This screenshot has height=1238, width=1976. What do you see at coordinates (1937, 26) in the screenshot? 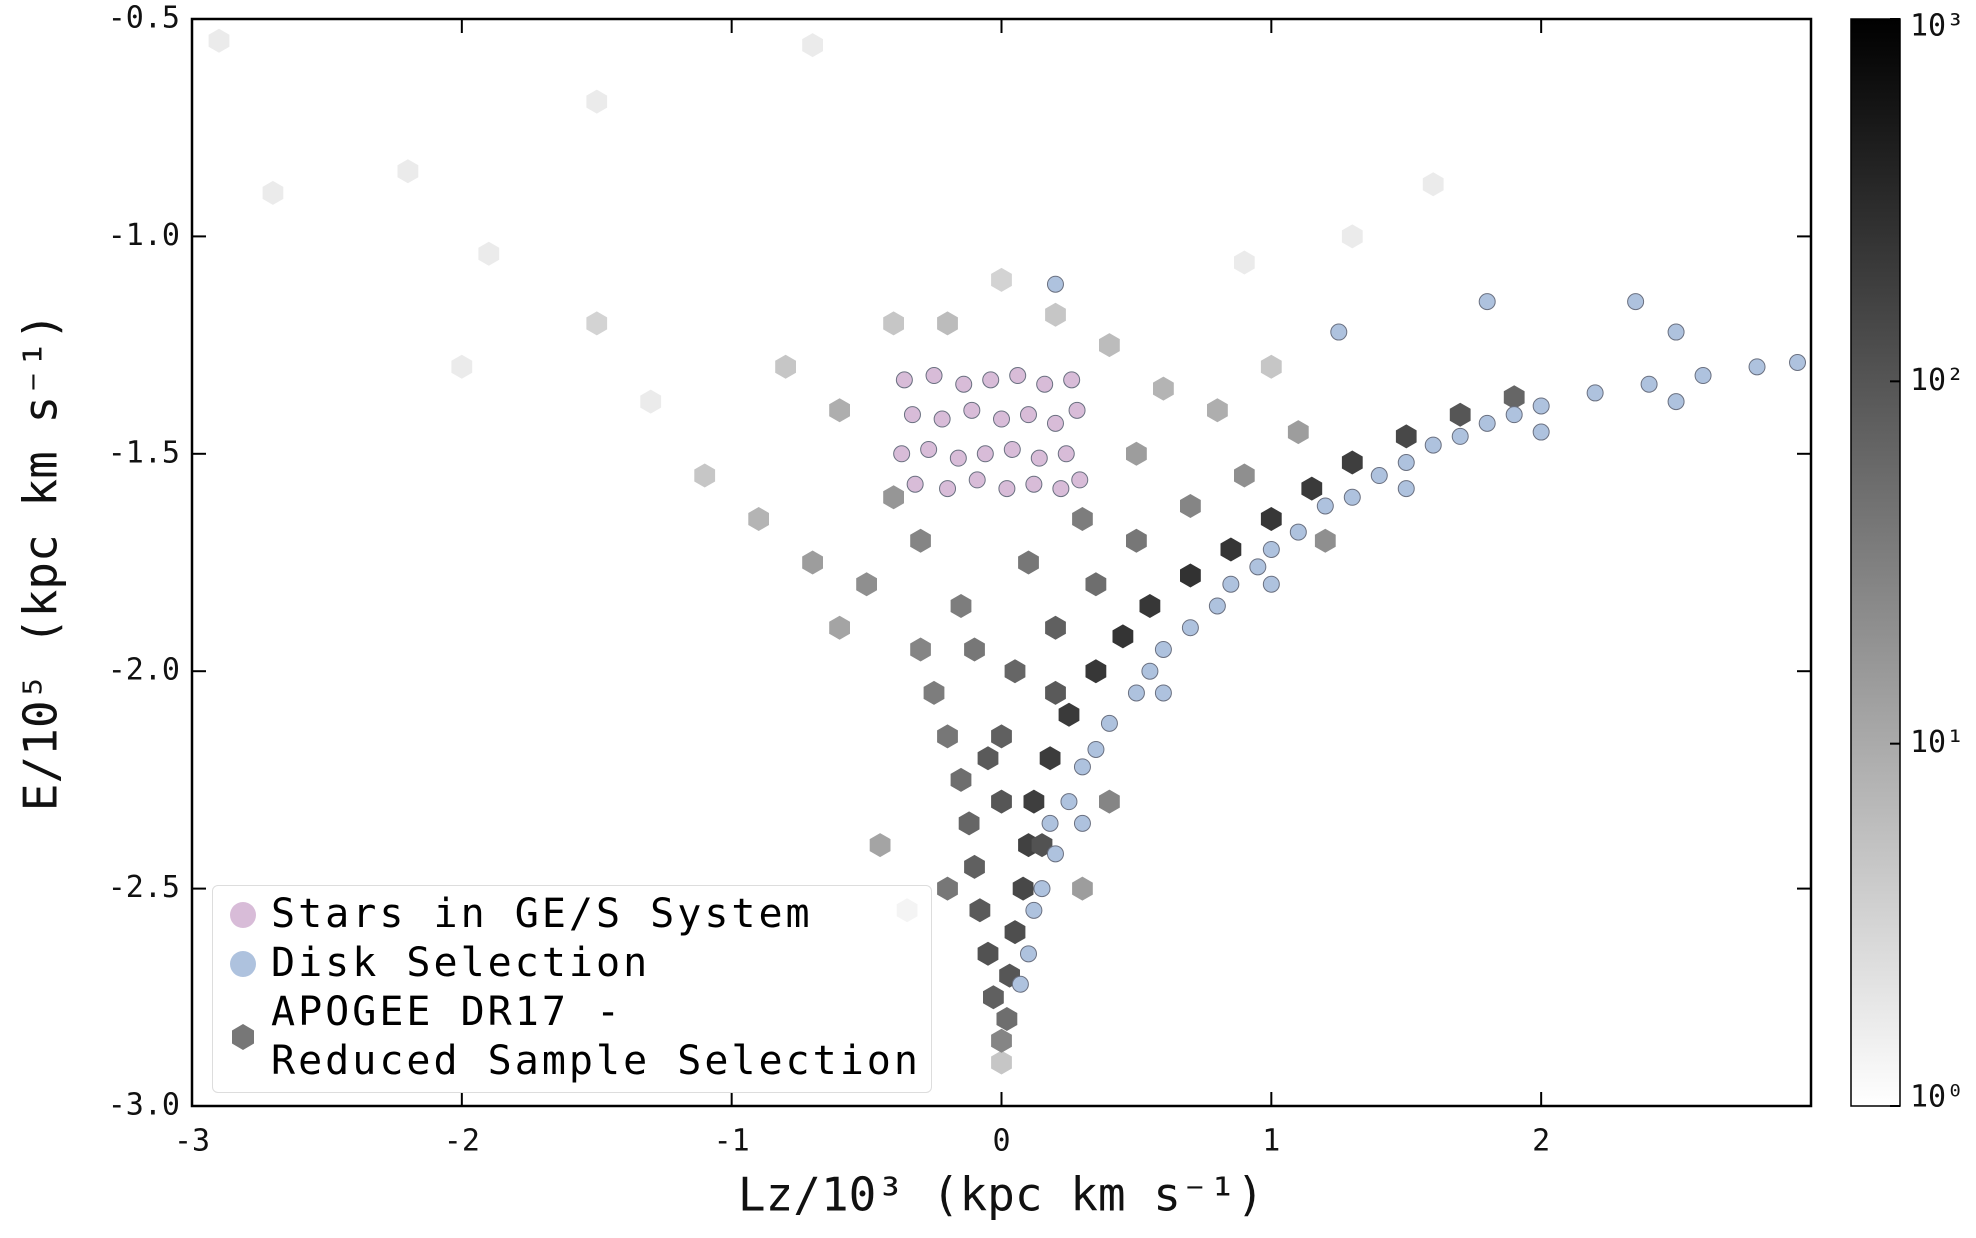
I see `colorbar-tick-label: 10³` at bounding box center [1937, 26].